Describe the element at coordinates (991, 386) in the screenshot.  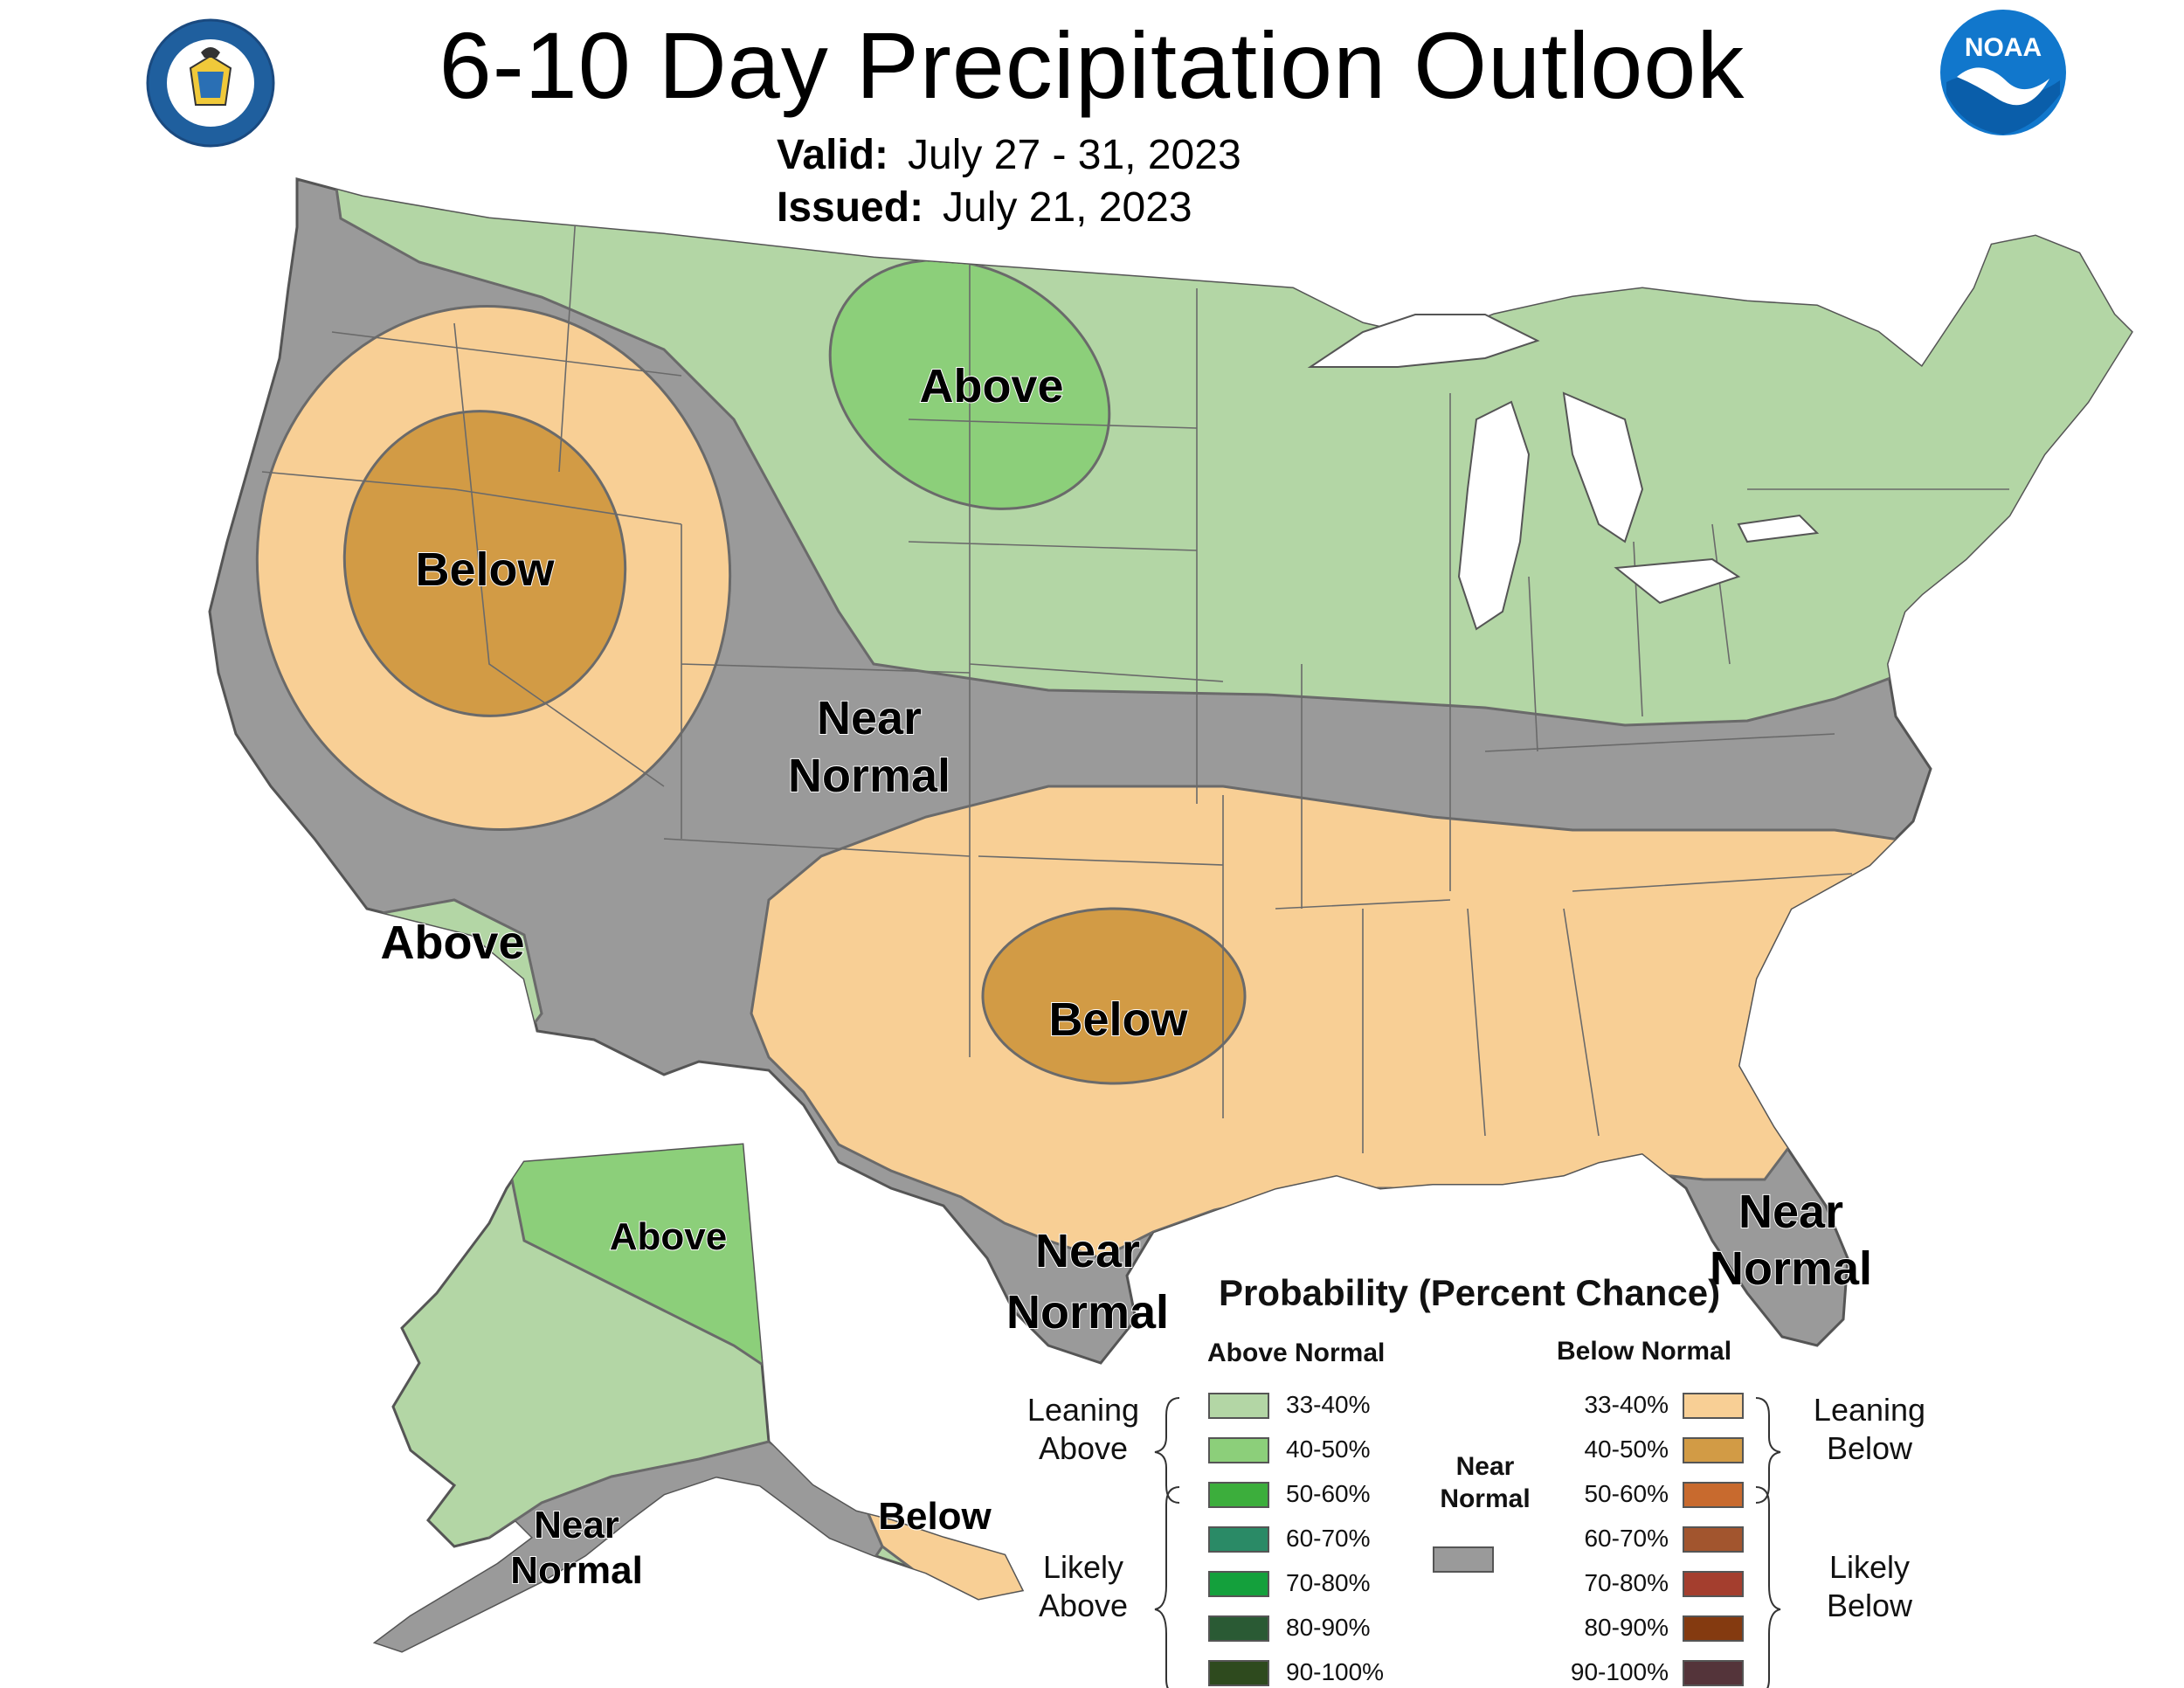
I see `label-plains-above: Above` at that location.